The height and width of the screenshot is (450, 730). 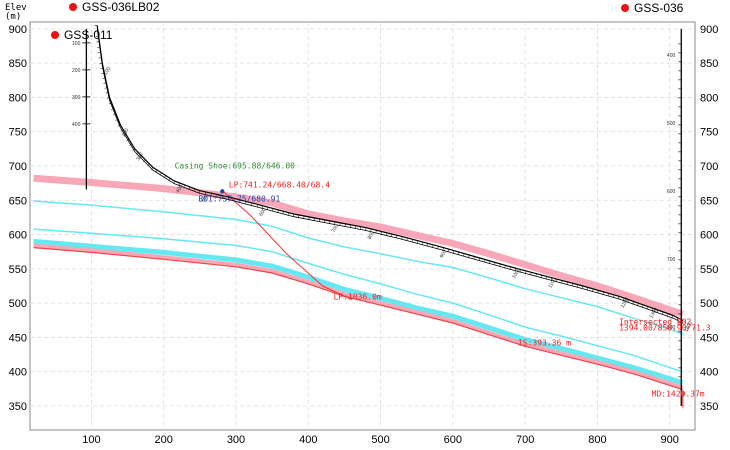 I want to click on trajectory-md-label: 1200, so click(x=625, y=302).